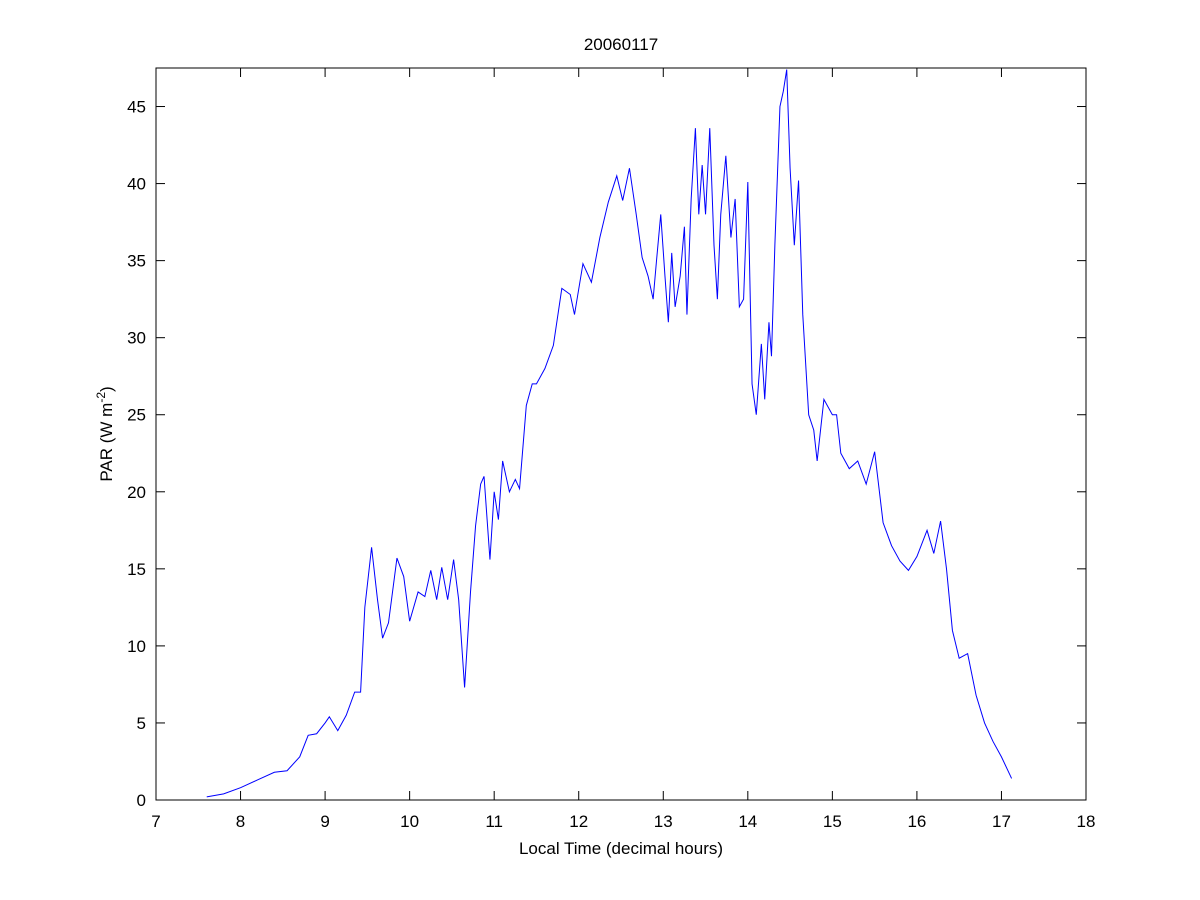 The width and height of the screenshot is (1200, 900). I want to click on x-tick-label: 12, so click(578, 821).